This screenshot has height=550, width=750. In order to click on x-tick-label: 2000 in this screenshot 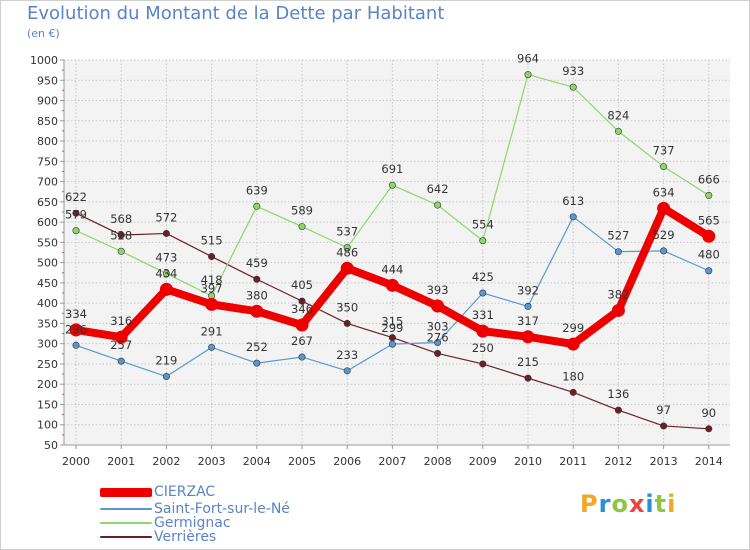, I will do `click(76, 461)`.